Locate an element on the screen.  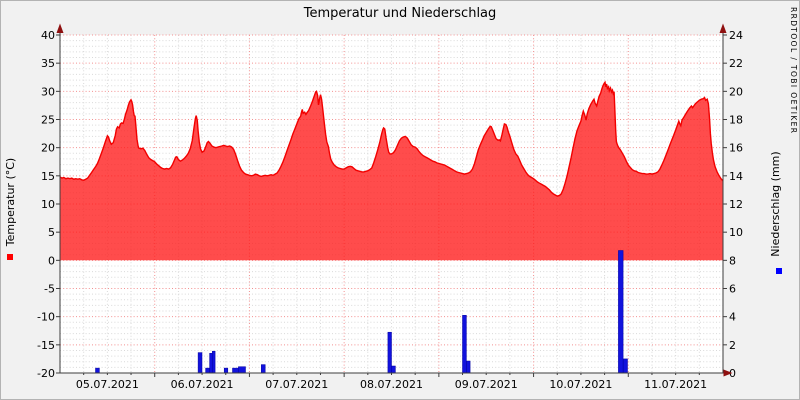
right-tick-label: 16 is located at coordinates (736, 148).